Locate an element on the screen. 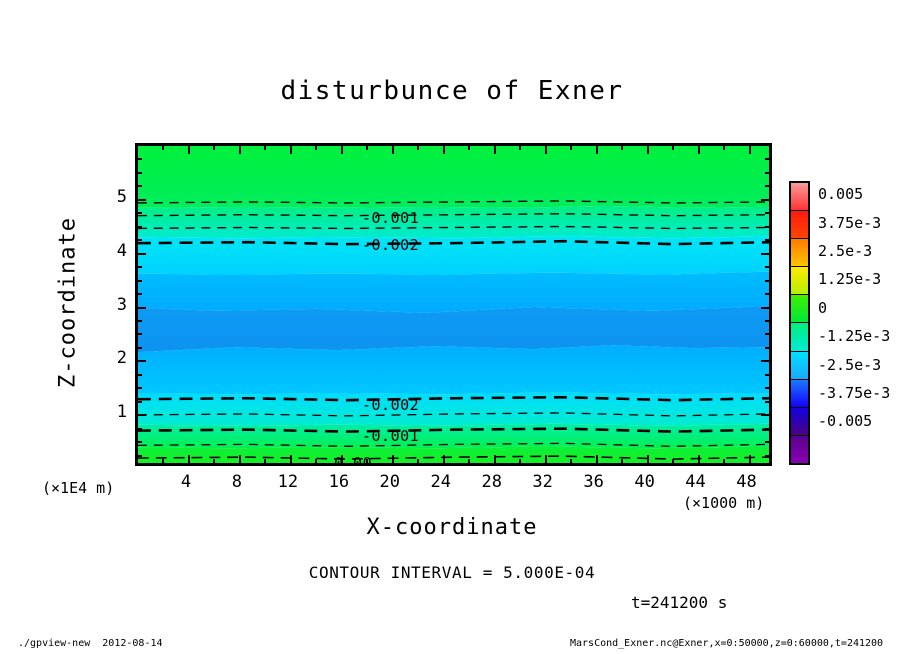  x-tick-label: 40 is located at coordinates (644, 482).